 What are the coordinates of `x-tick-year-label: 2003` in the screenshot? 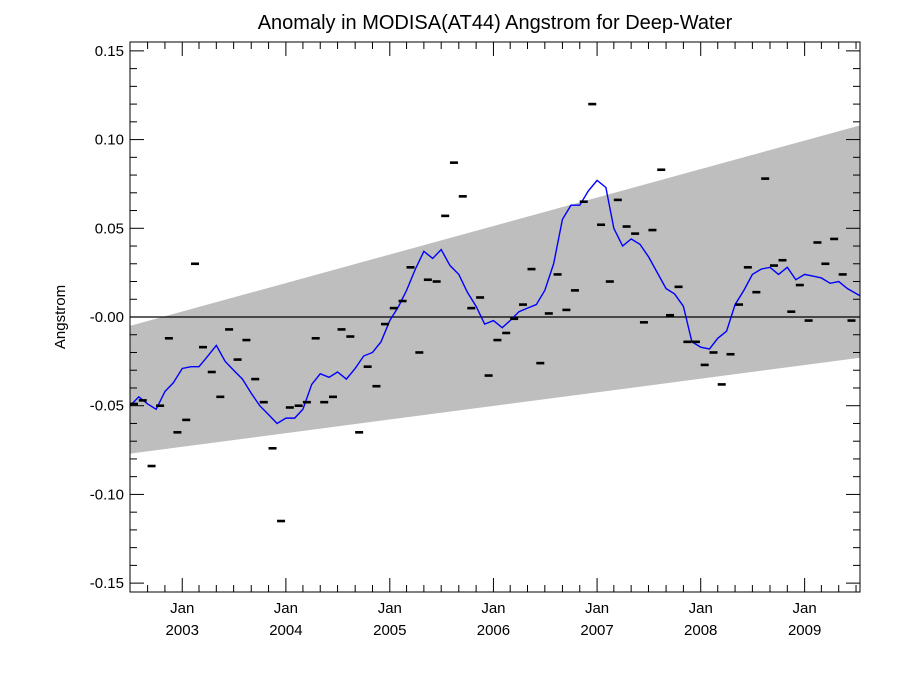 It's located at (182, 630).